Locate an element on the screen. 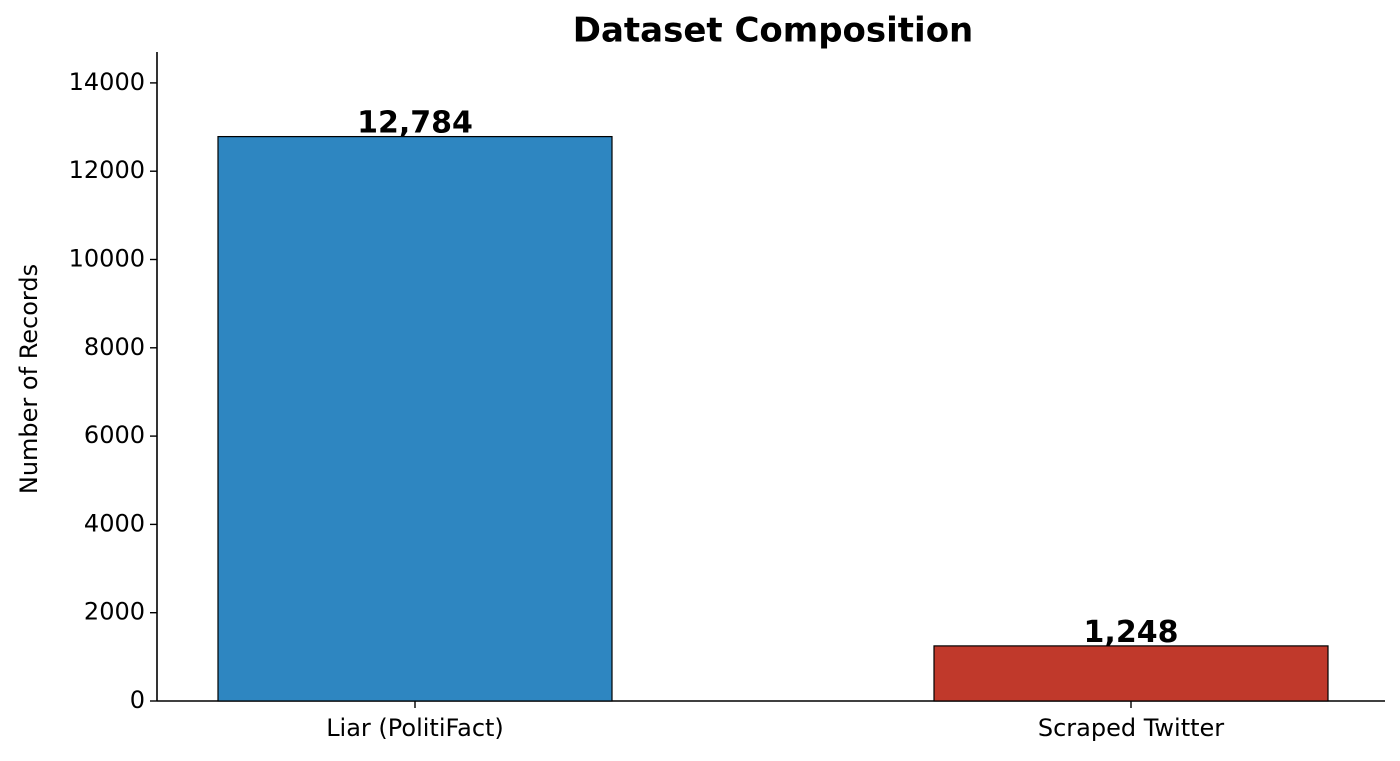 This screenshot has width=1400, height=761. y-axis-label: Number of Records is located at coordinates (29, 379).